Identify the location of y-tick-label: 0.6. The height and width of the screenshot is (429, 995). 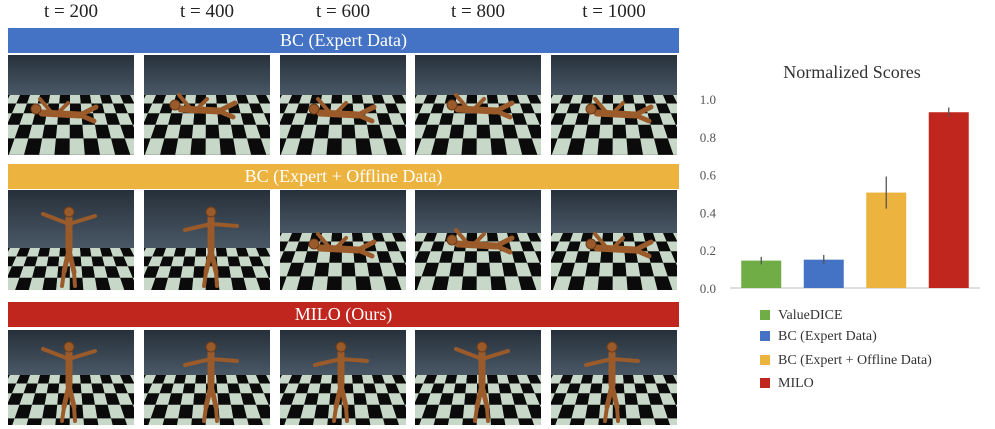
(708, 175).